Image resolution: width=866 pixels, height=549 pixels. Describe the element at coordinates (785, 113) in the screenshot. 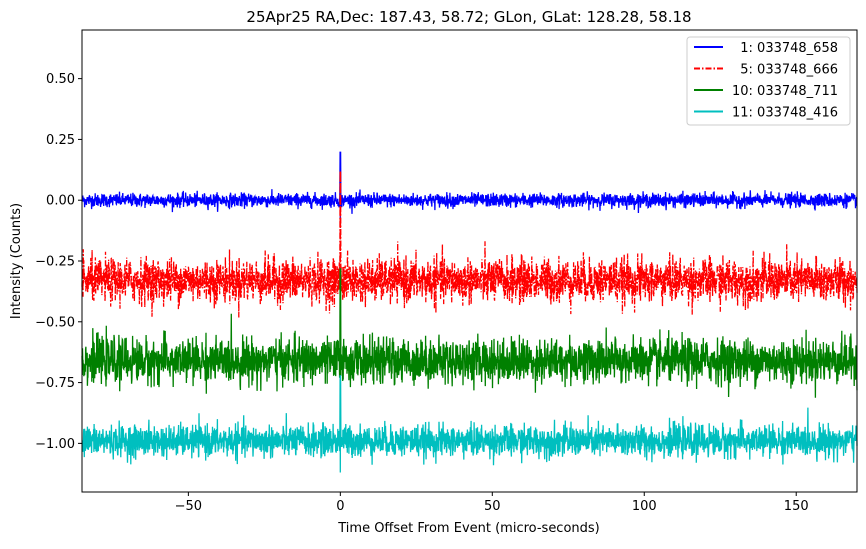

I see `legend-label-3: 11: 033748_416` at that location.